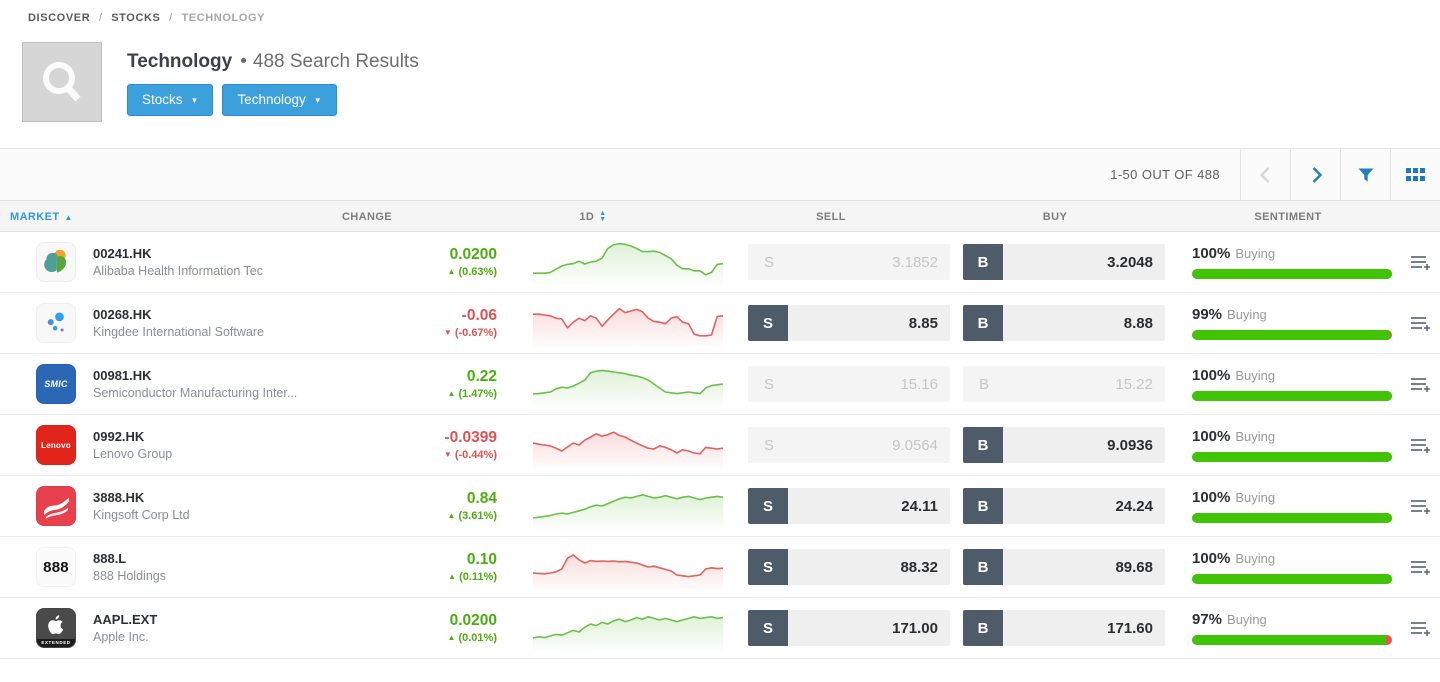 The width and height of the screenshot is (1440, 682). Describe the element at coordinates (180, 323) in the screenshot. I see `market-cell: 00268.HK Kingdee International Software` at that location.